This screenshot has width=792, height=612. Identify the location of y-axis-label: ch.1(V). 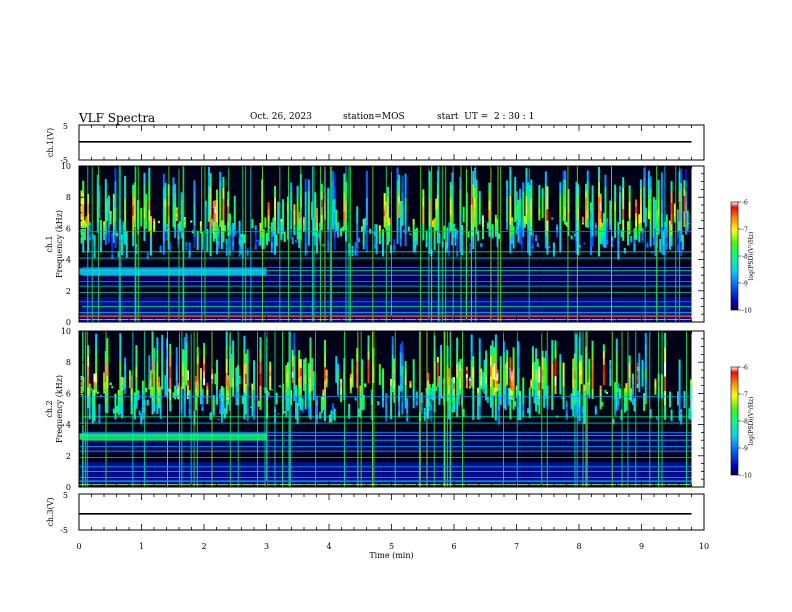
(50, 142).